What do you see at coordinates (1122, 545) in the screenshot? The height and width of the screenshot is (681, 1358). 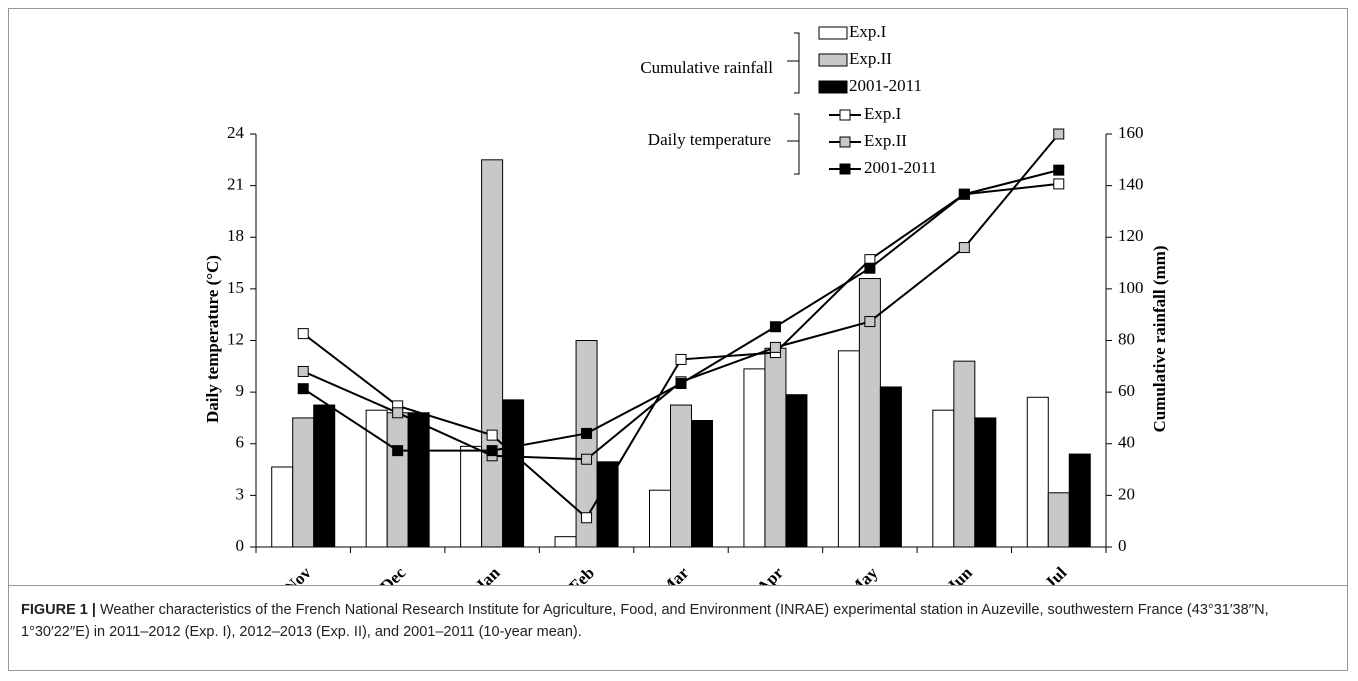 I see `y2-tick-label: 0` at bounding box center [1122, 545].